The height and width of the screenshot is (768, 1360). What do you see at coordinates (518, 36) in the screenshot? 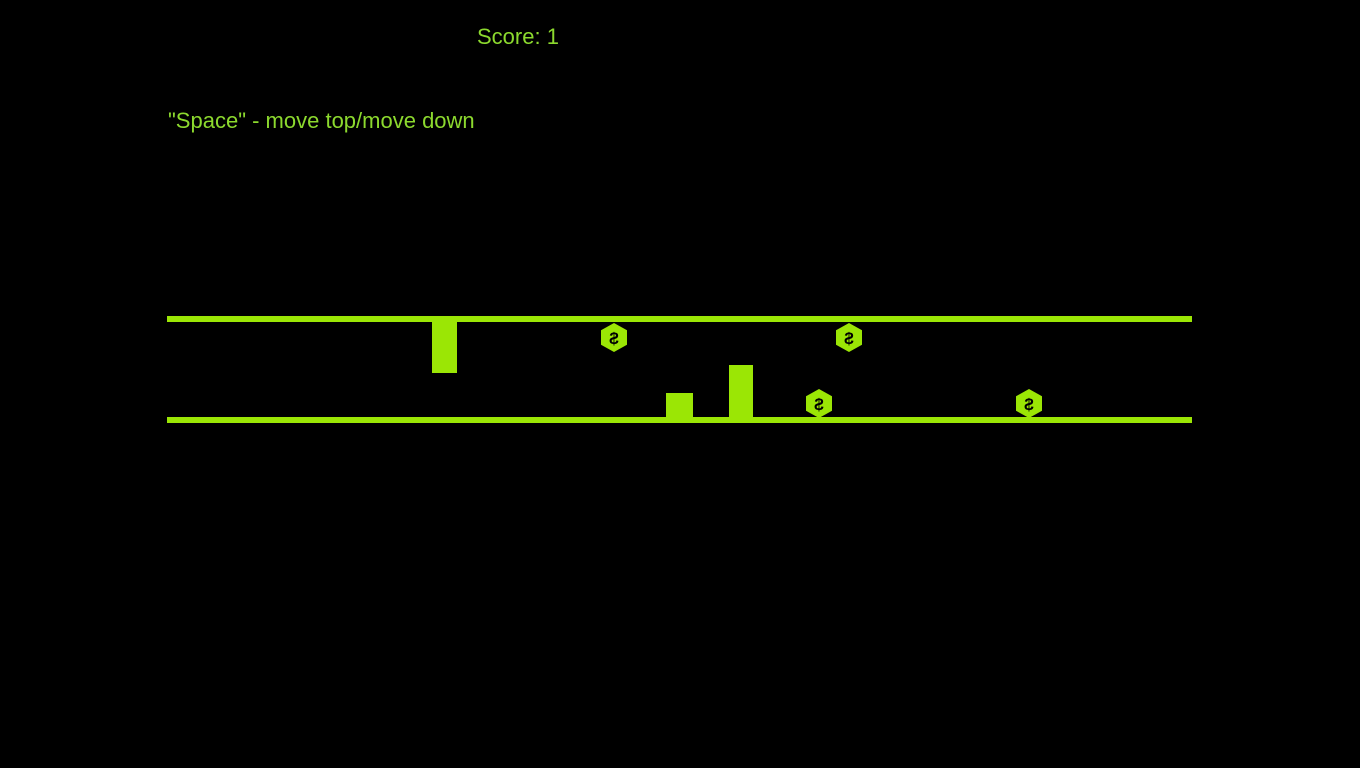
I see `score-label: Score: 1` at bounding box center [518, 36].